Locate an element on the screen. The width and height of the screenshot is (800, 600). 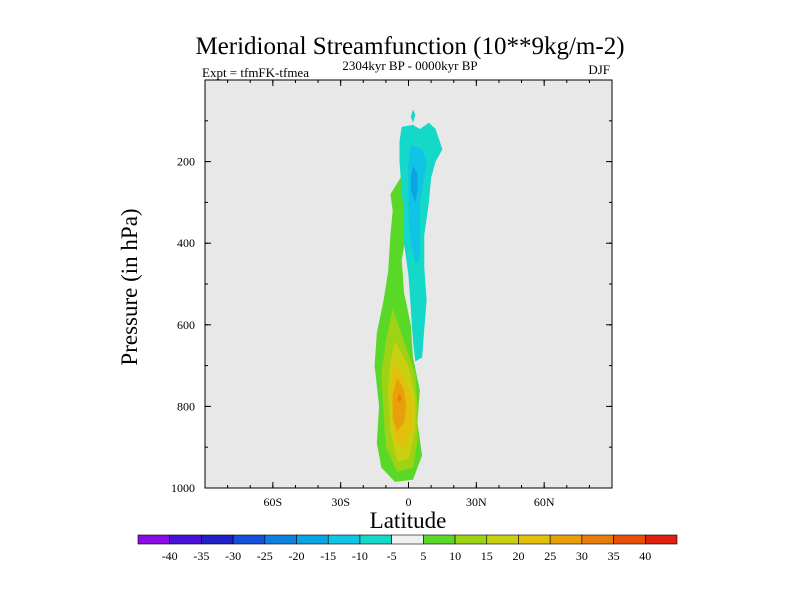
x-tick-label: 0 is located at coordinates (409, 502).